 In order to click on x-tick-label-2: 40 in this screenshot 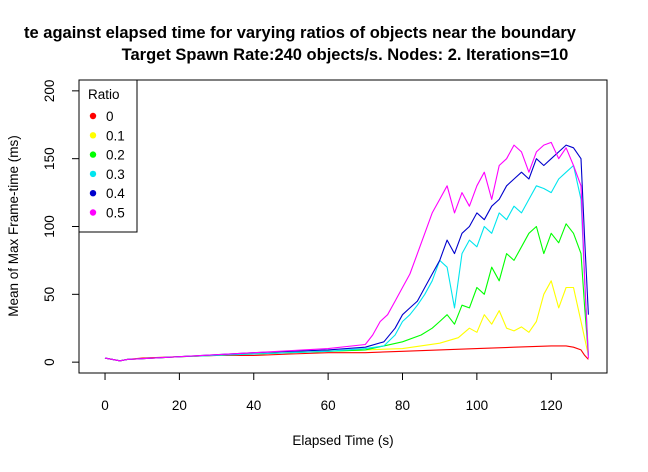, I will do `click(253, 405)`.